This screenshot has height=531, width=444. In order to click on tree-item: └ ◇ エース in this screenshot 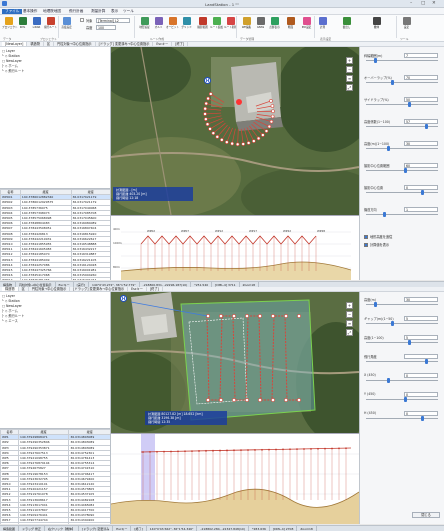, I will do `click(10, 321)`.